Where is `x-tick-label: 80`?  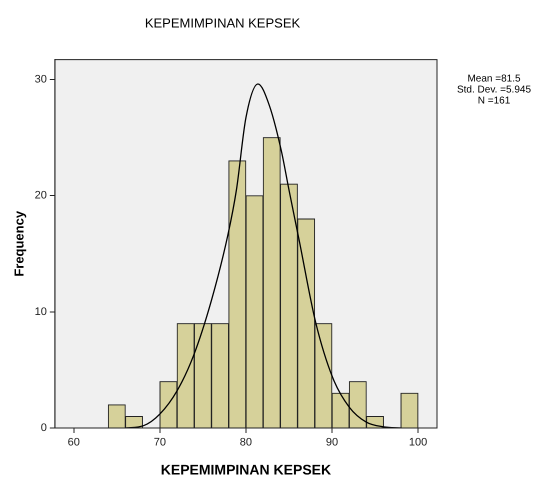 x-tick-label: 80 is located at coordinates (246, 442).